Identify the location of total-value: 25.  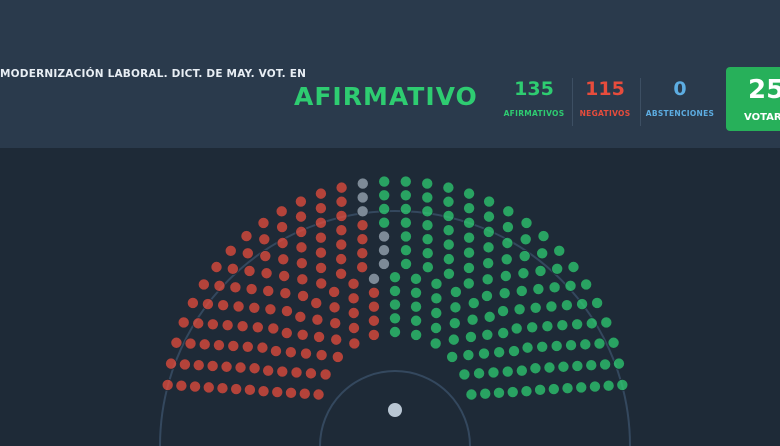
(764, 90).